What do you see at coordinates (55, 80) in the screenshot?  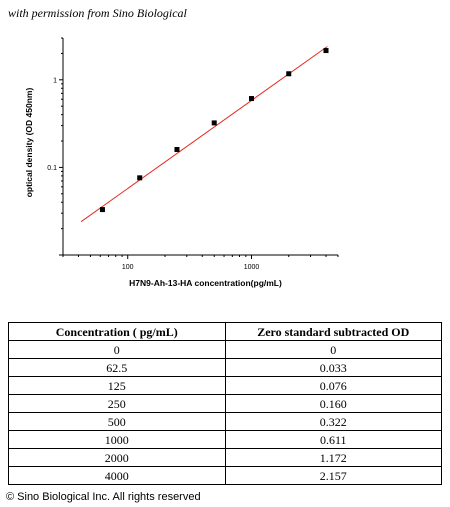 I see `y-tick-label: 1` at bounding box center [55, 80].